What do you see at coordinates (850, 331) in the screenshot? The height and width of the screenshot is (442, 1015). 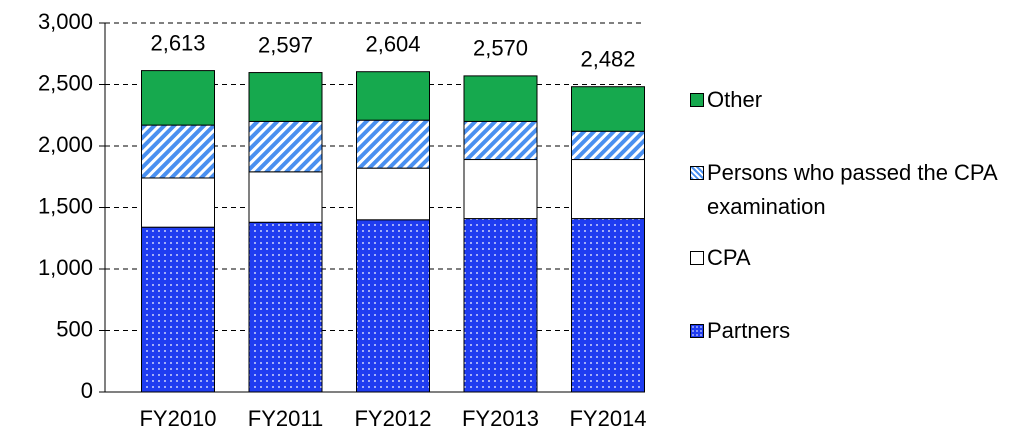 I see `legend-entry: Partners` at bounding box center [850, 331].